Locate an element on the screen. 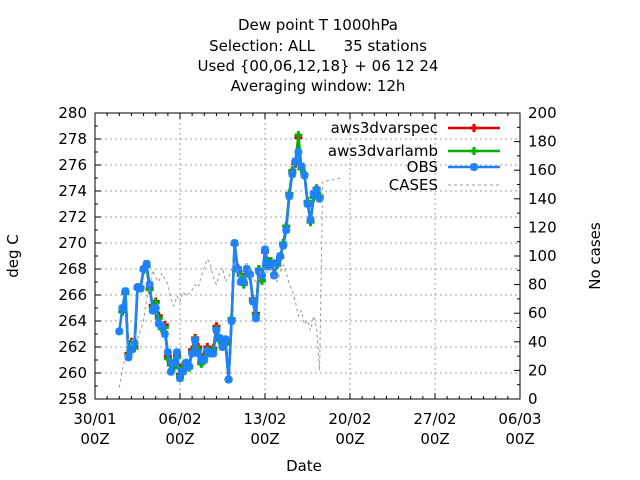  y-tick-label: 260 is located at coordinates (72, 373).